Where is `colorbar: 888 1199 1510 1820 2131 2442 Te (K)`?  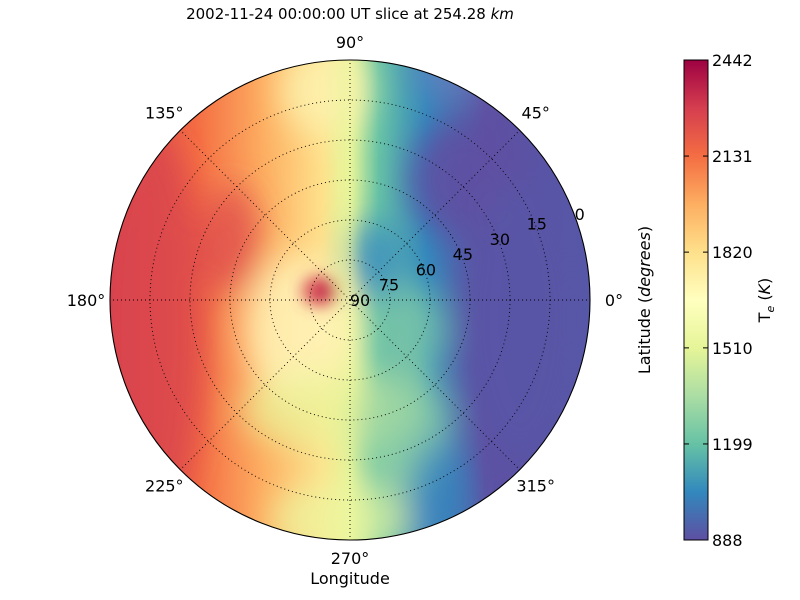
colorbar: 888 1199 1510 1820 2131 2442 Te (K) is located at coordinates (730, 300).